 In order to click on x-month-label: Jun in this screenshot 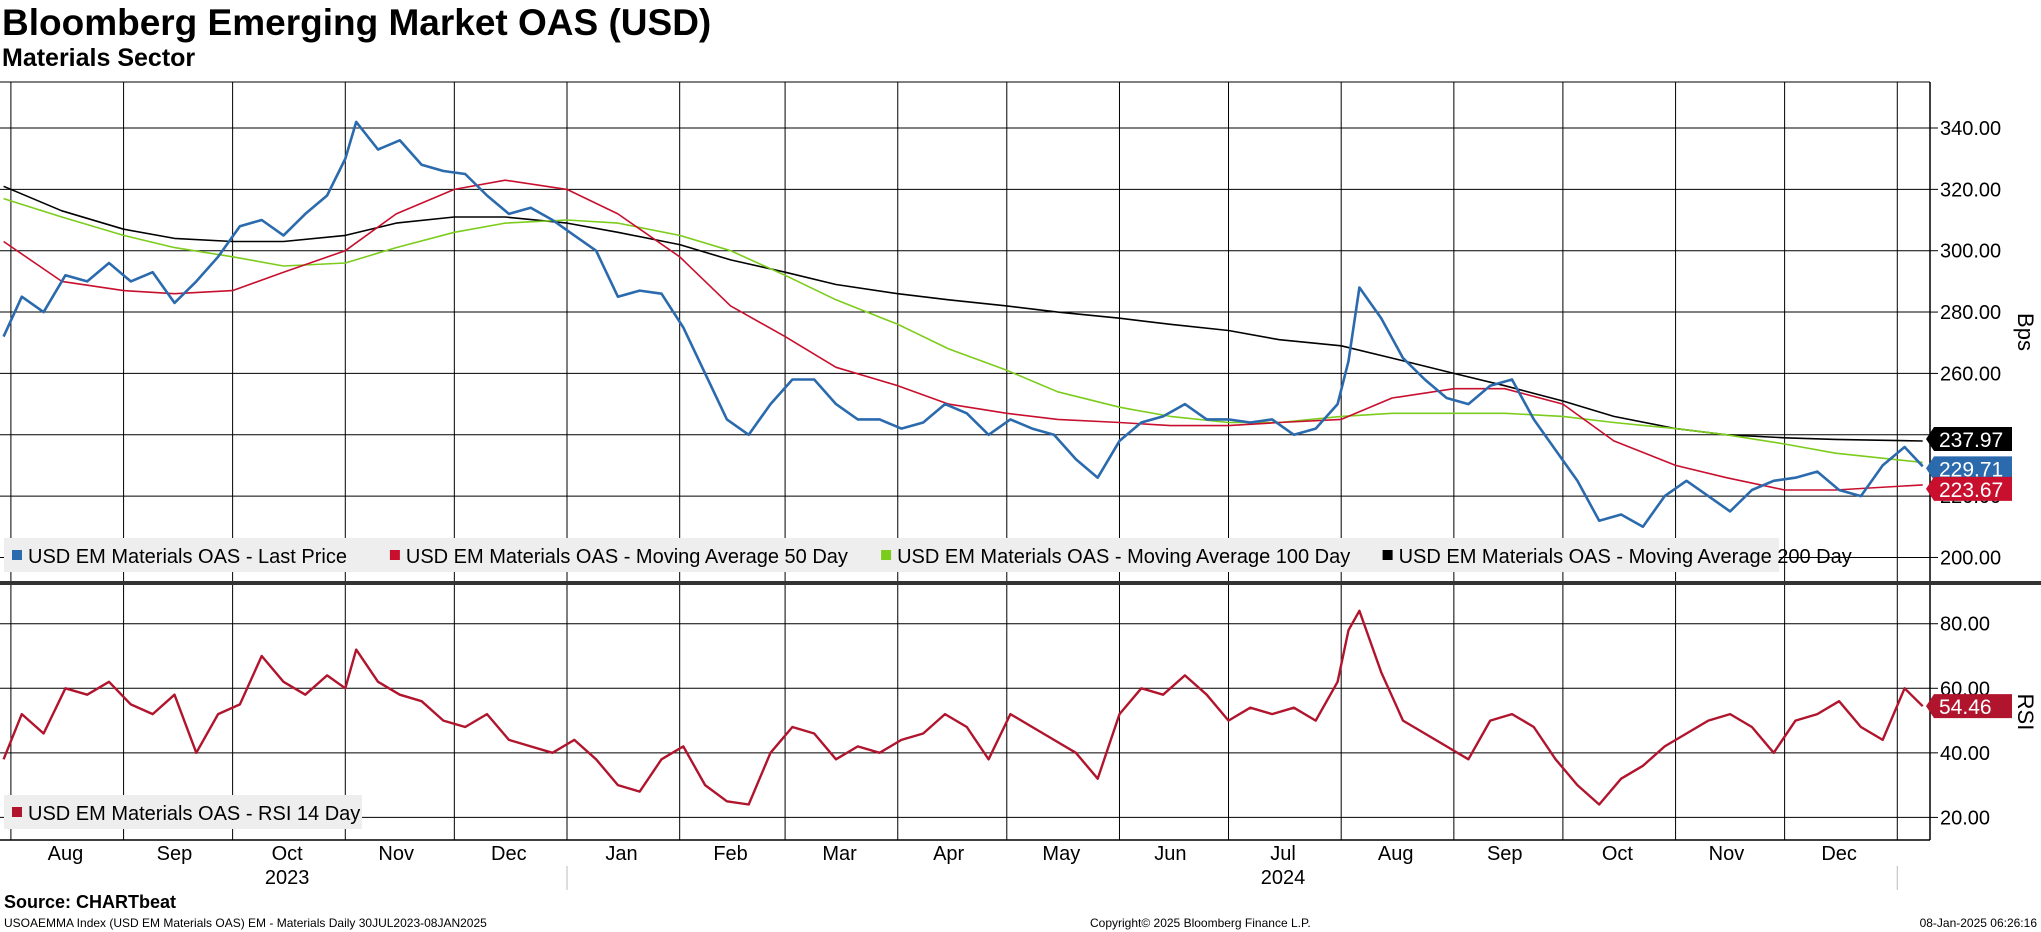, I will do `click(1170, 854)`.